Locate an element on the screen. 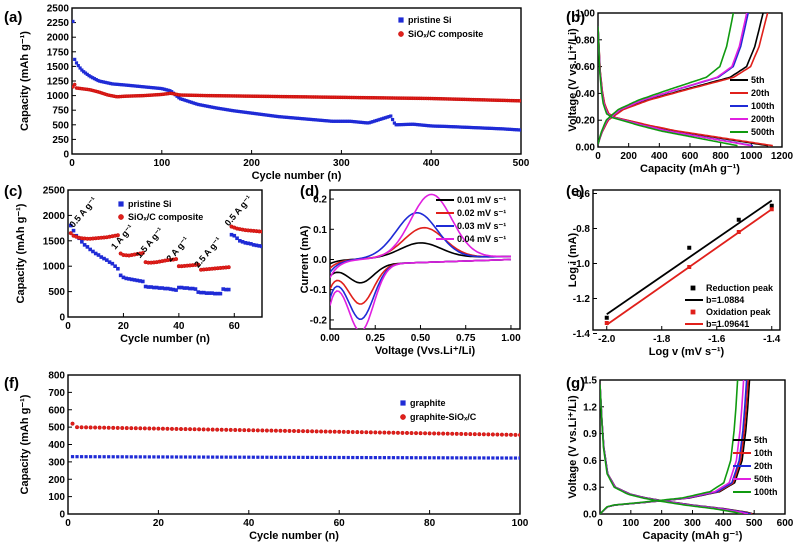  y-tick-label: -1.4 is located at coordinates (582, 334).